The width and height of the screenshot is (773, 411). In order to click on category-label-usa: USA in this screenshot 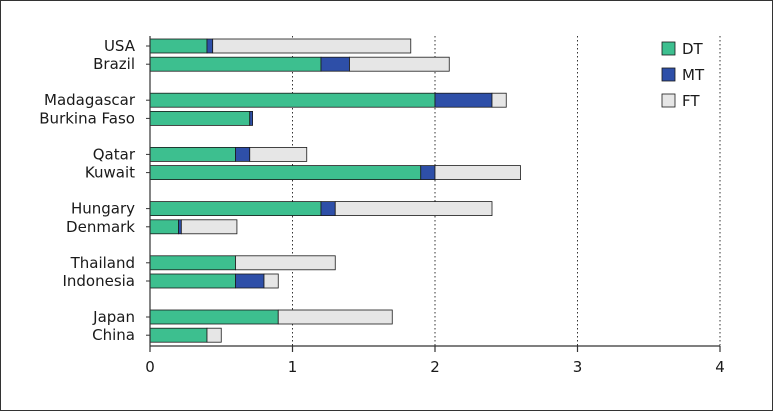, I will do `click(120, 46)`.